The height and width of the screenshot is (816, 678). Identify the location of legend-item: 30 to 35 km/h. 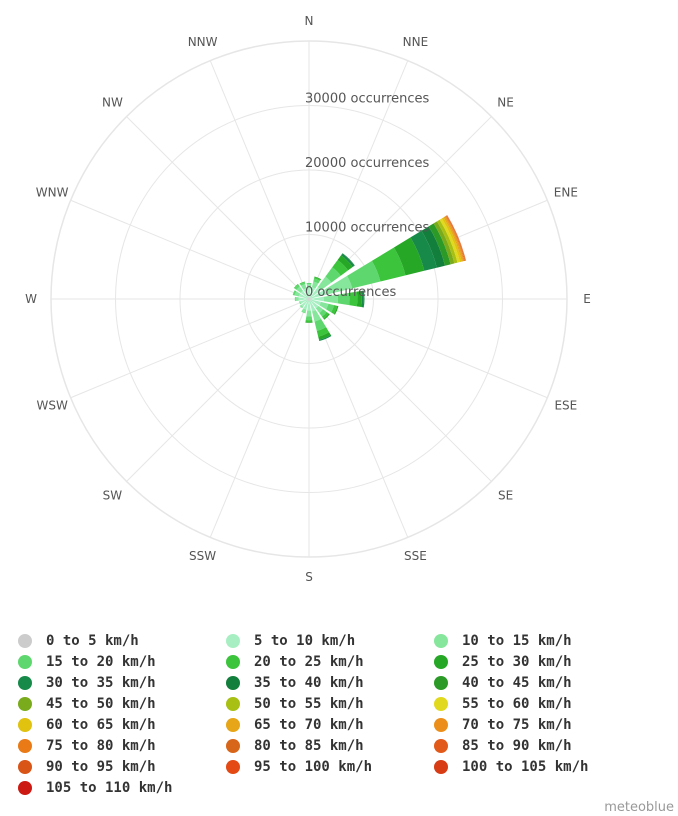
(122, 683).